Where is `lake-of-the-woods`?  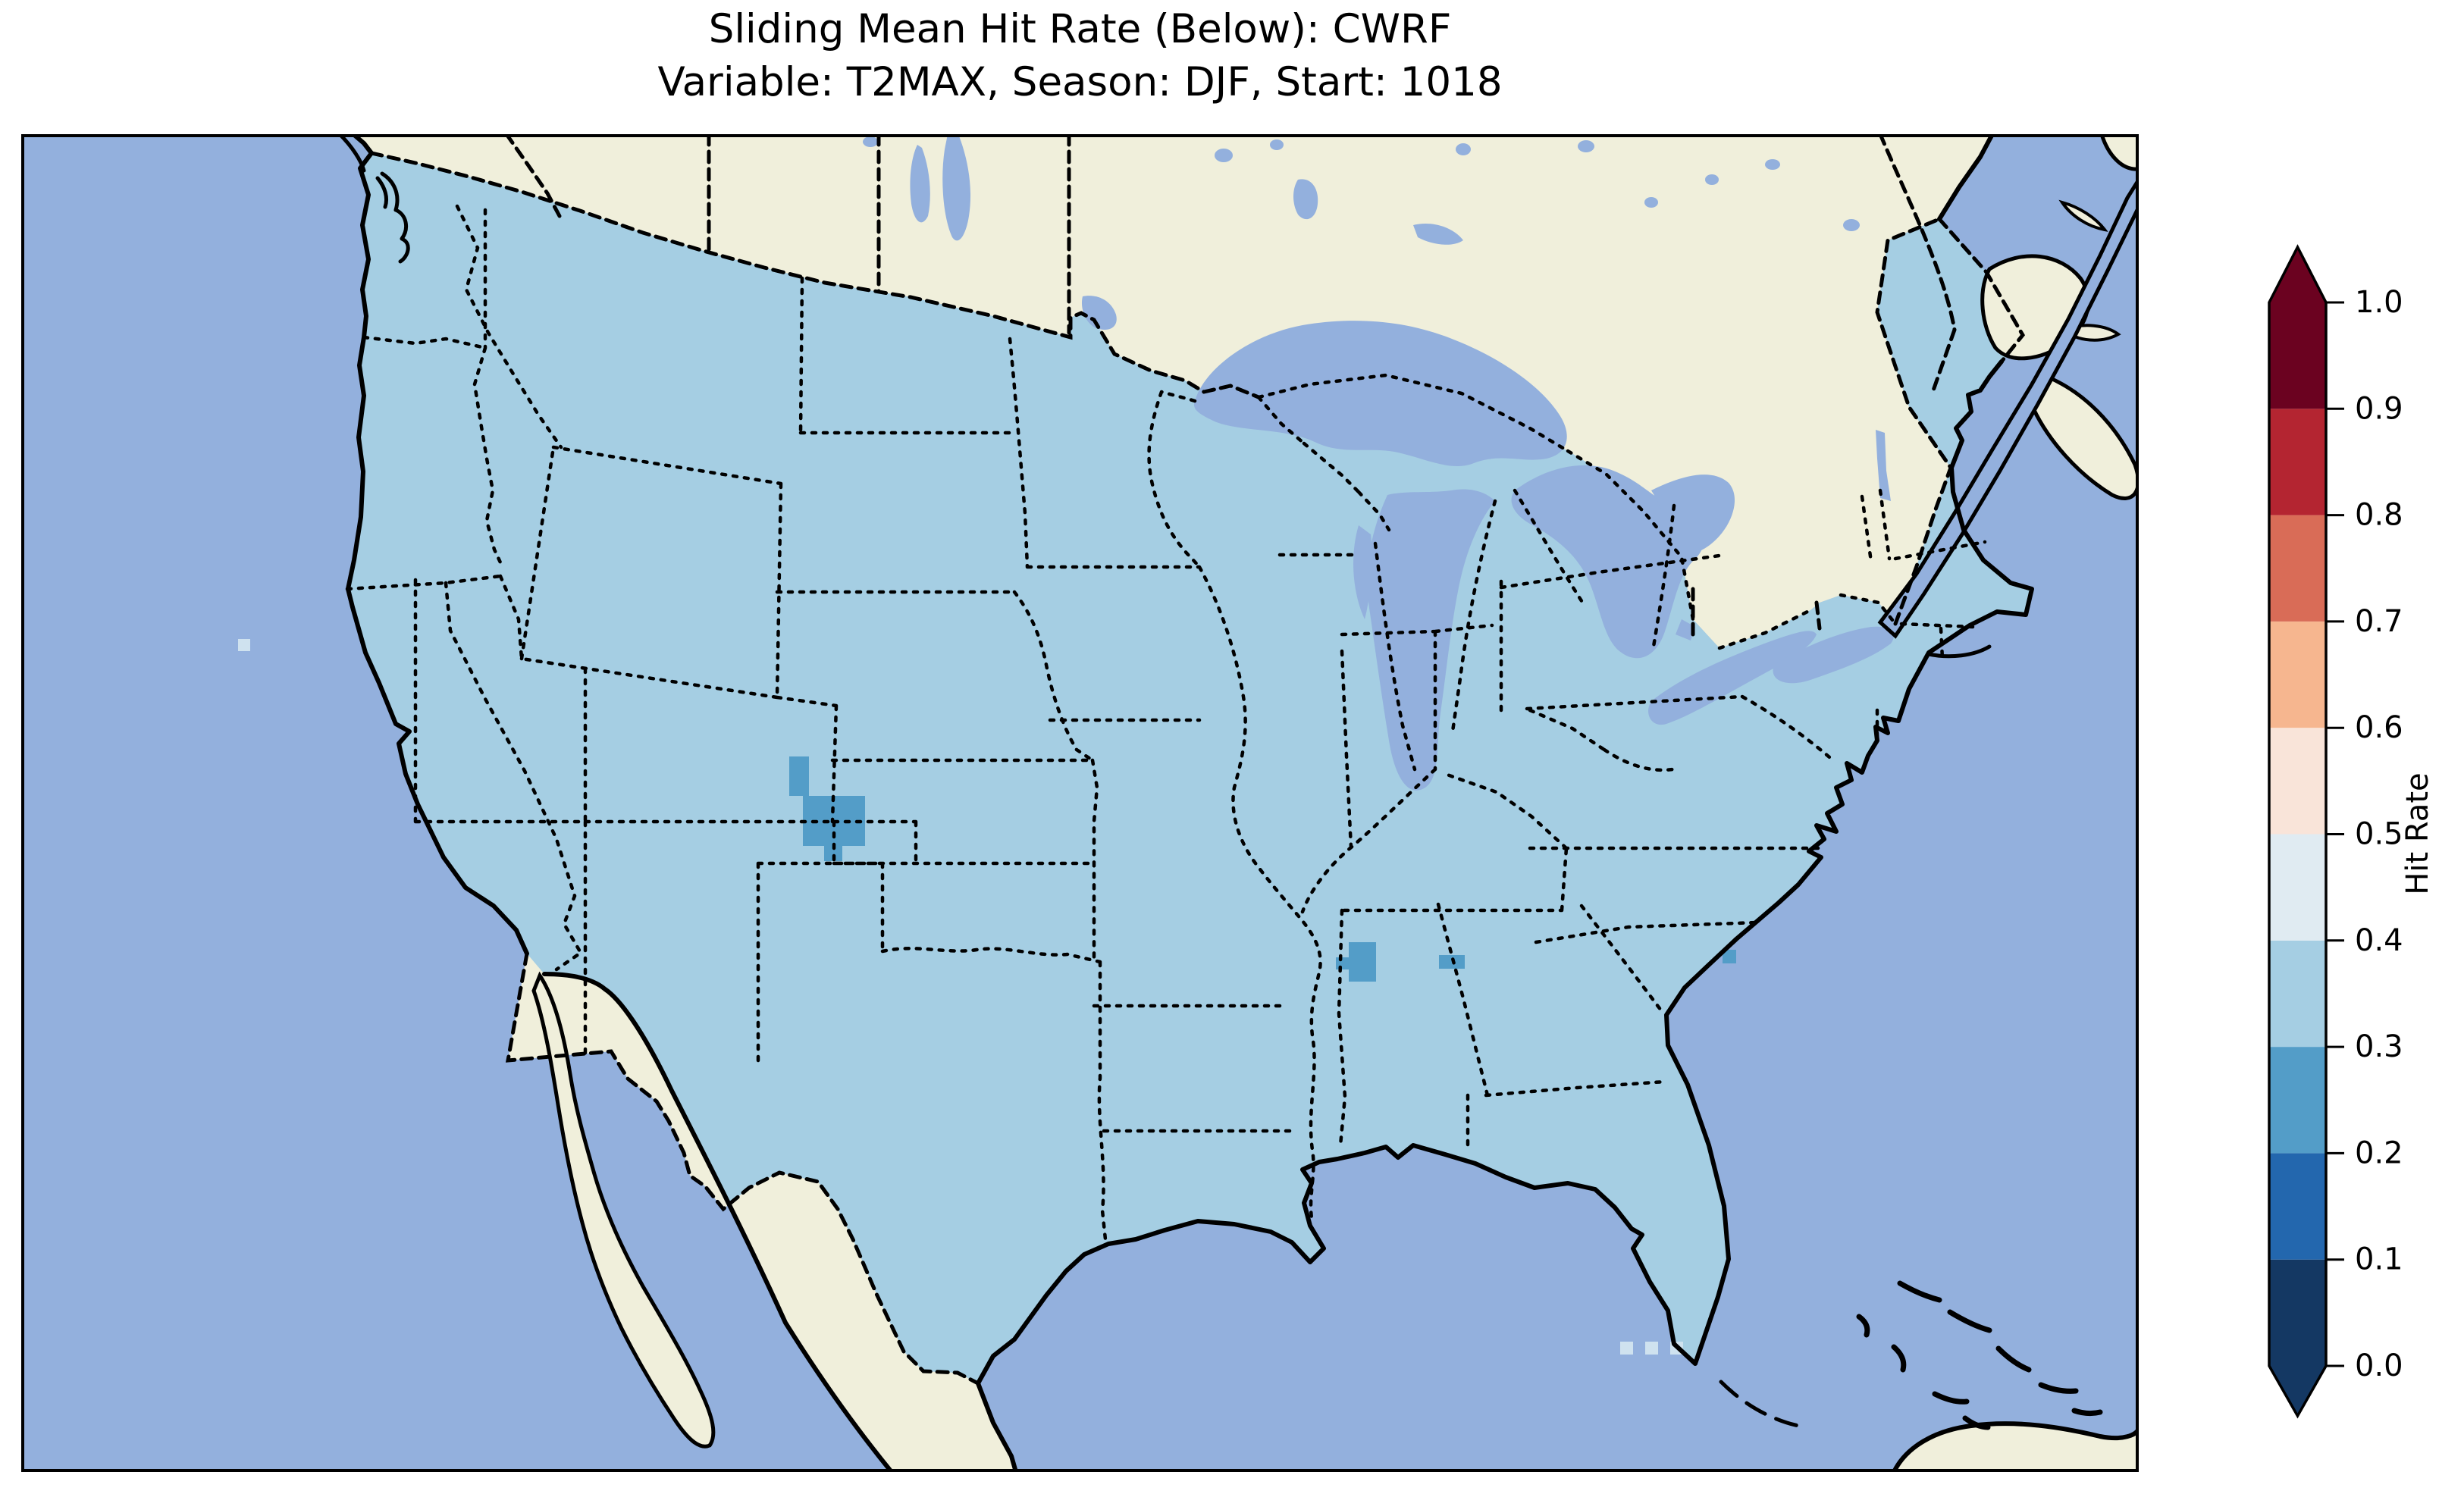
lake-of-the-woods is located at coordinates (1099, 313).